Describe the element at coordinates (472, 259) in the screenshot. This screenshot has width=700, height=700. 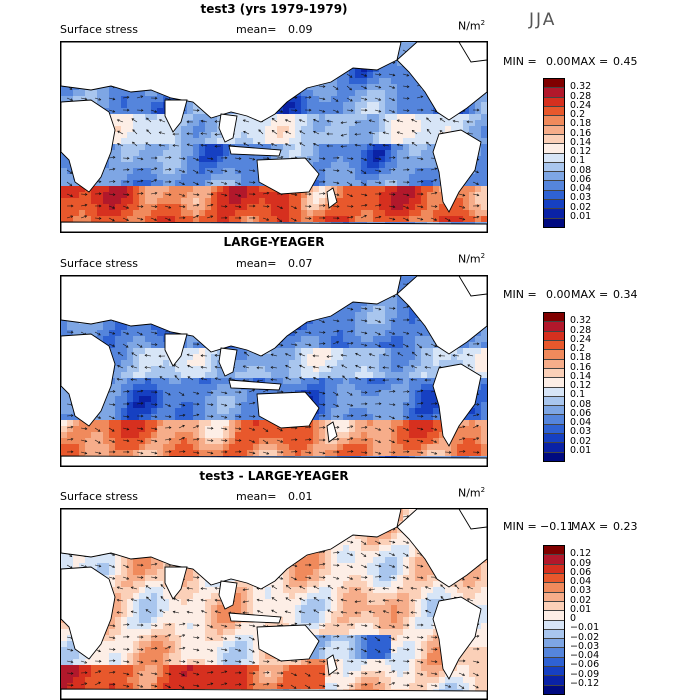
I see `panel-2-units: N/m2` at that location.